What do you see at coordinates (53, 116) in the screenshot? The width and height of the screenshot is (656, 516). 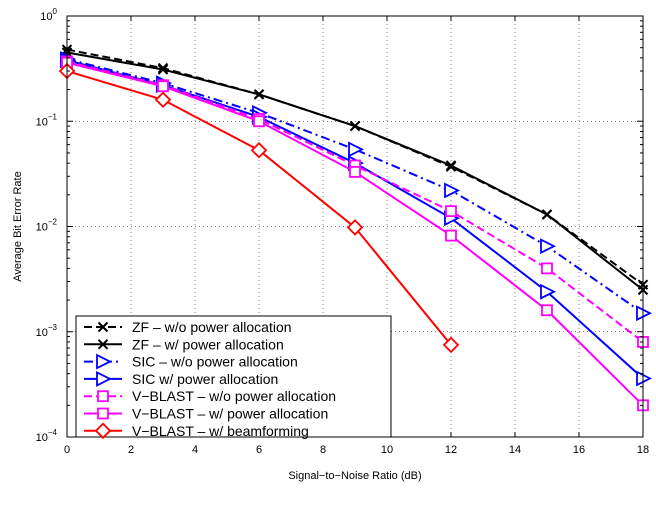 I see `y-tick-exponent: −1` at bounding box center [53, 116].